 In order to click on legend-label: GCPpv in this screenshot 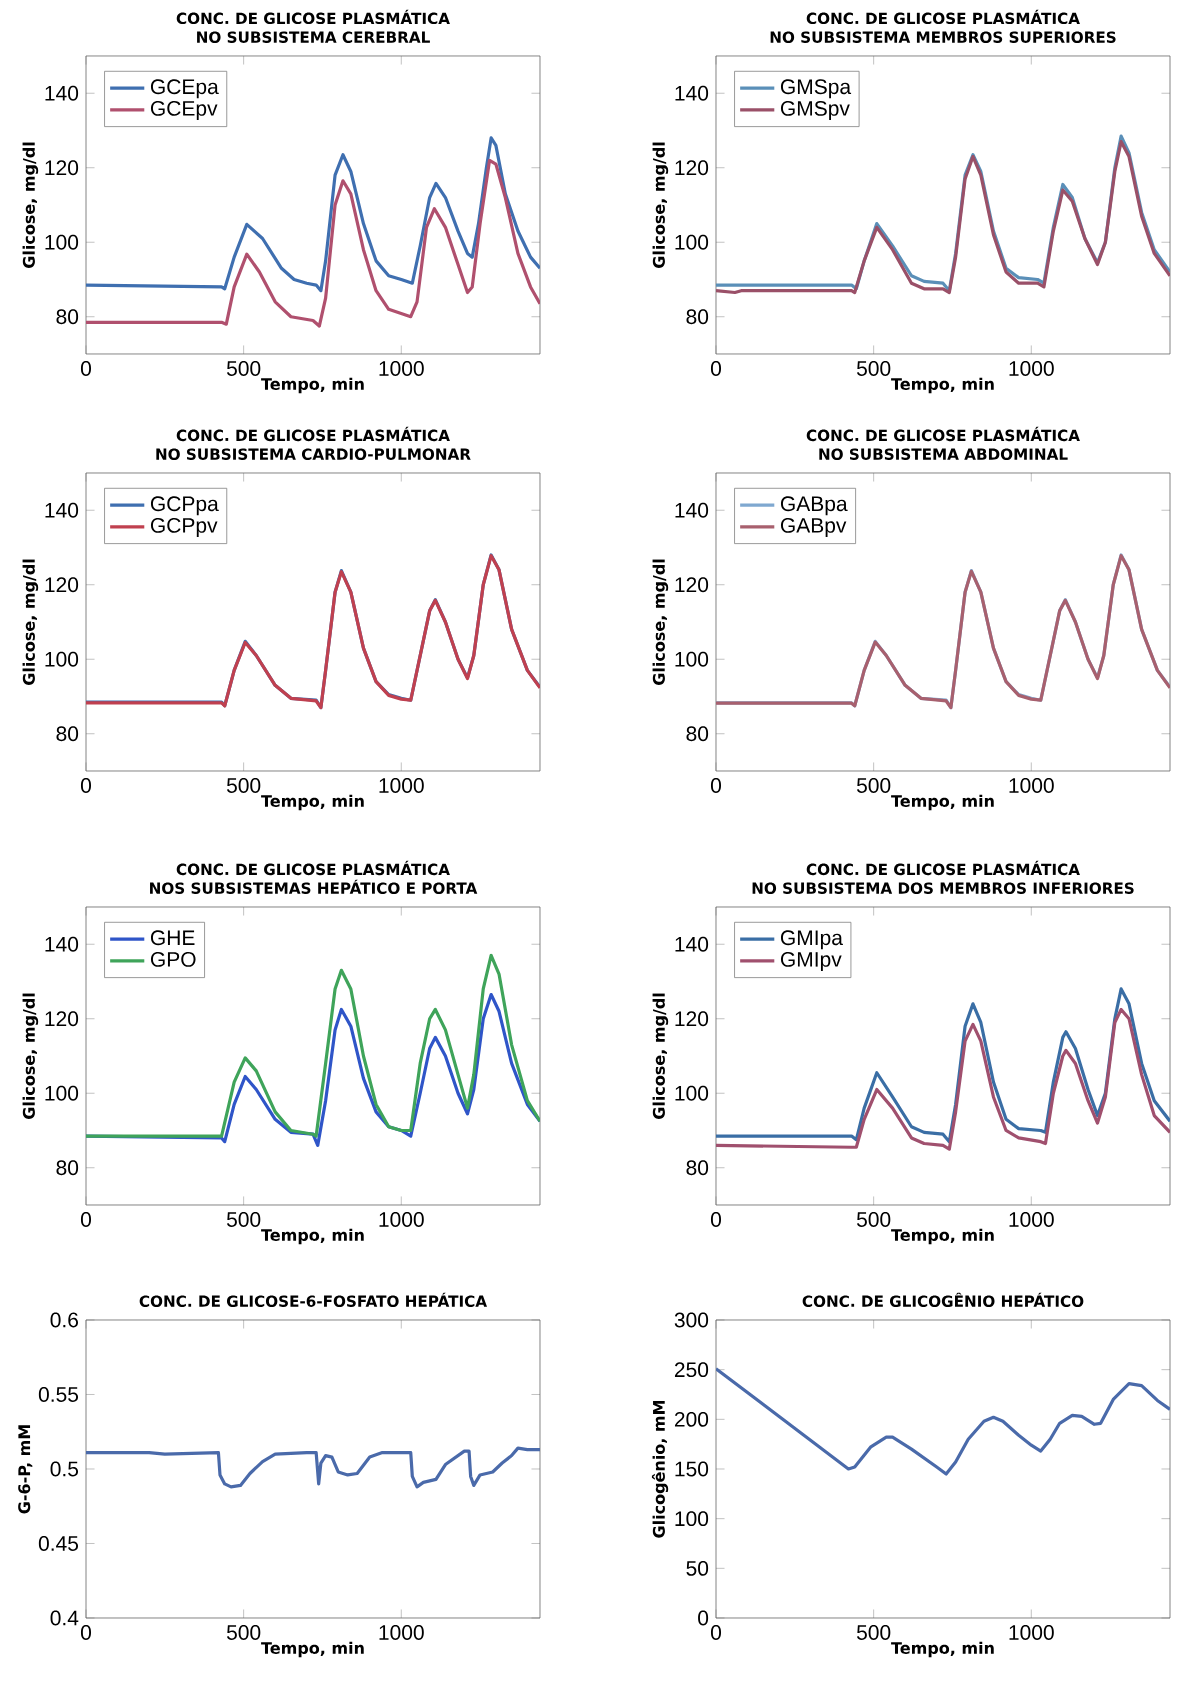, I will do `click(184, 527)`.